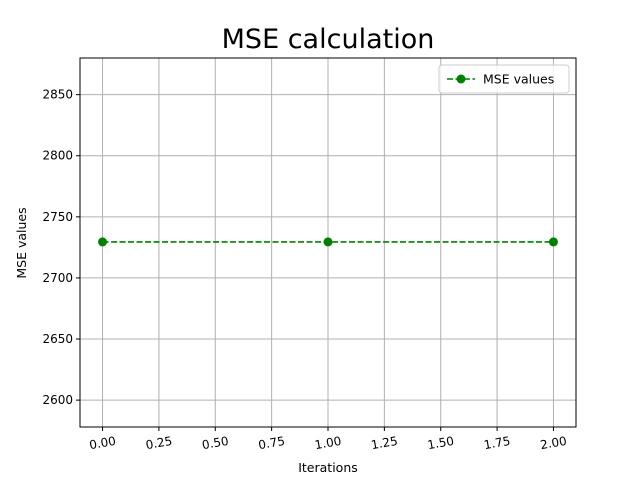 This screenshot has width=640, height=480. I want to click on legend-marker, so click(461, 79).